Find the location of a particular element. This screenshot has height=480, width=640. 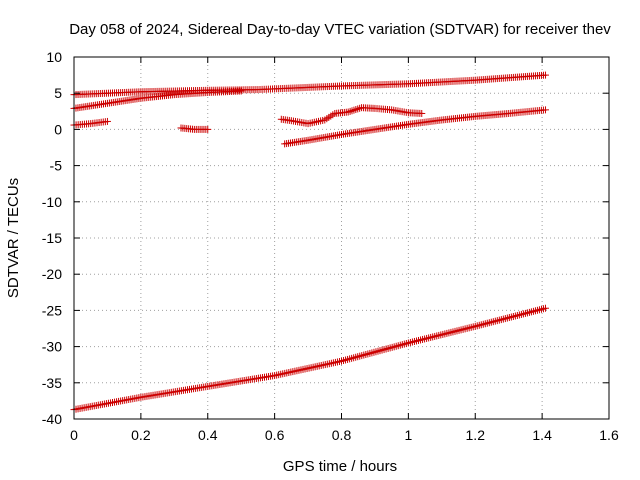

x-tick-label: 1.2 is located at coordinates (476, 435).